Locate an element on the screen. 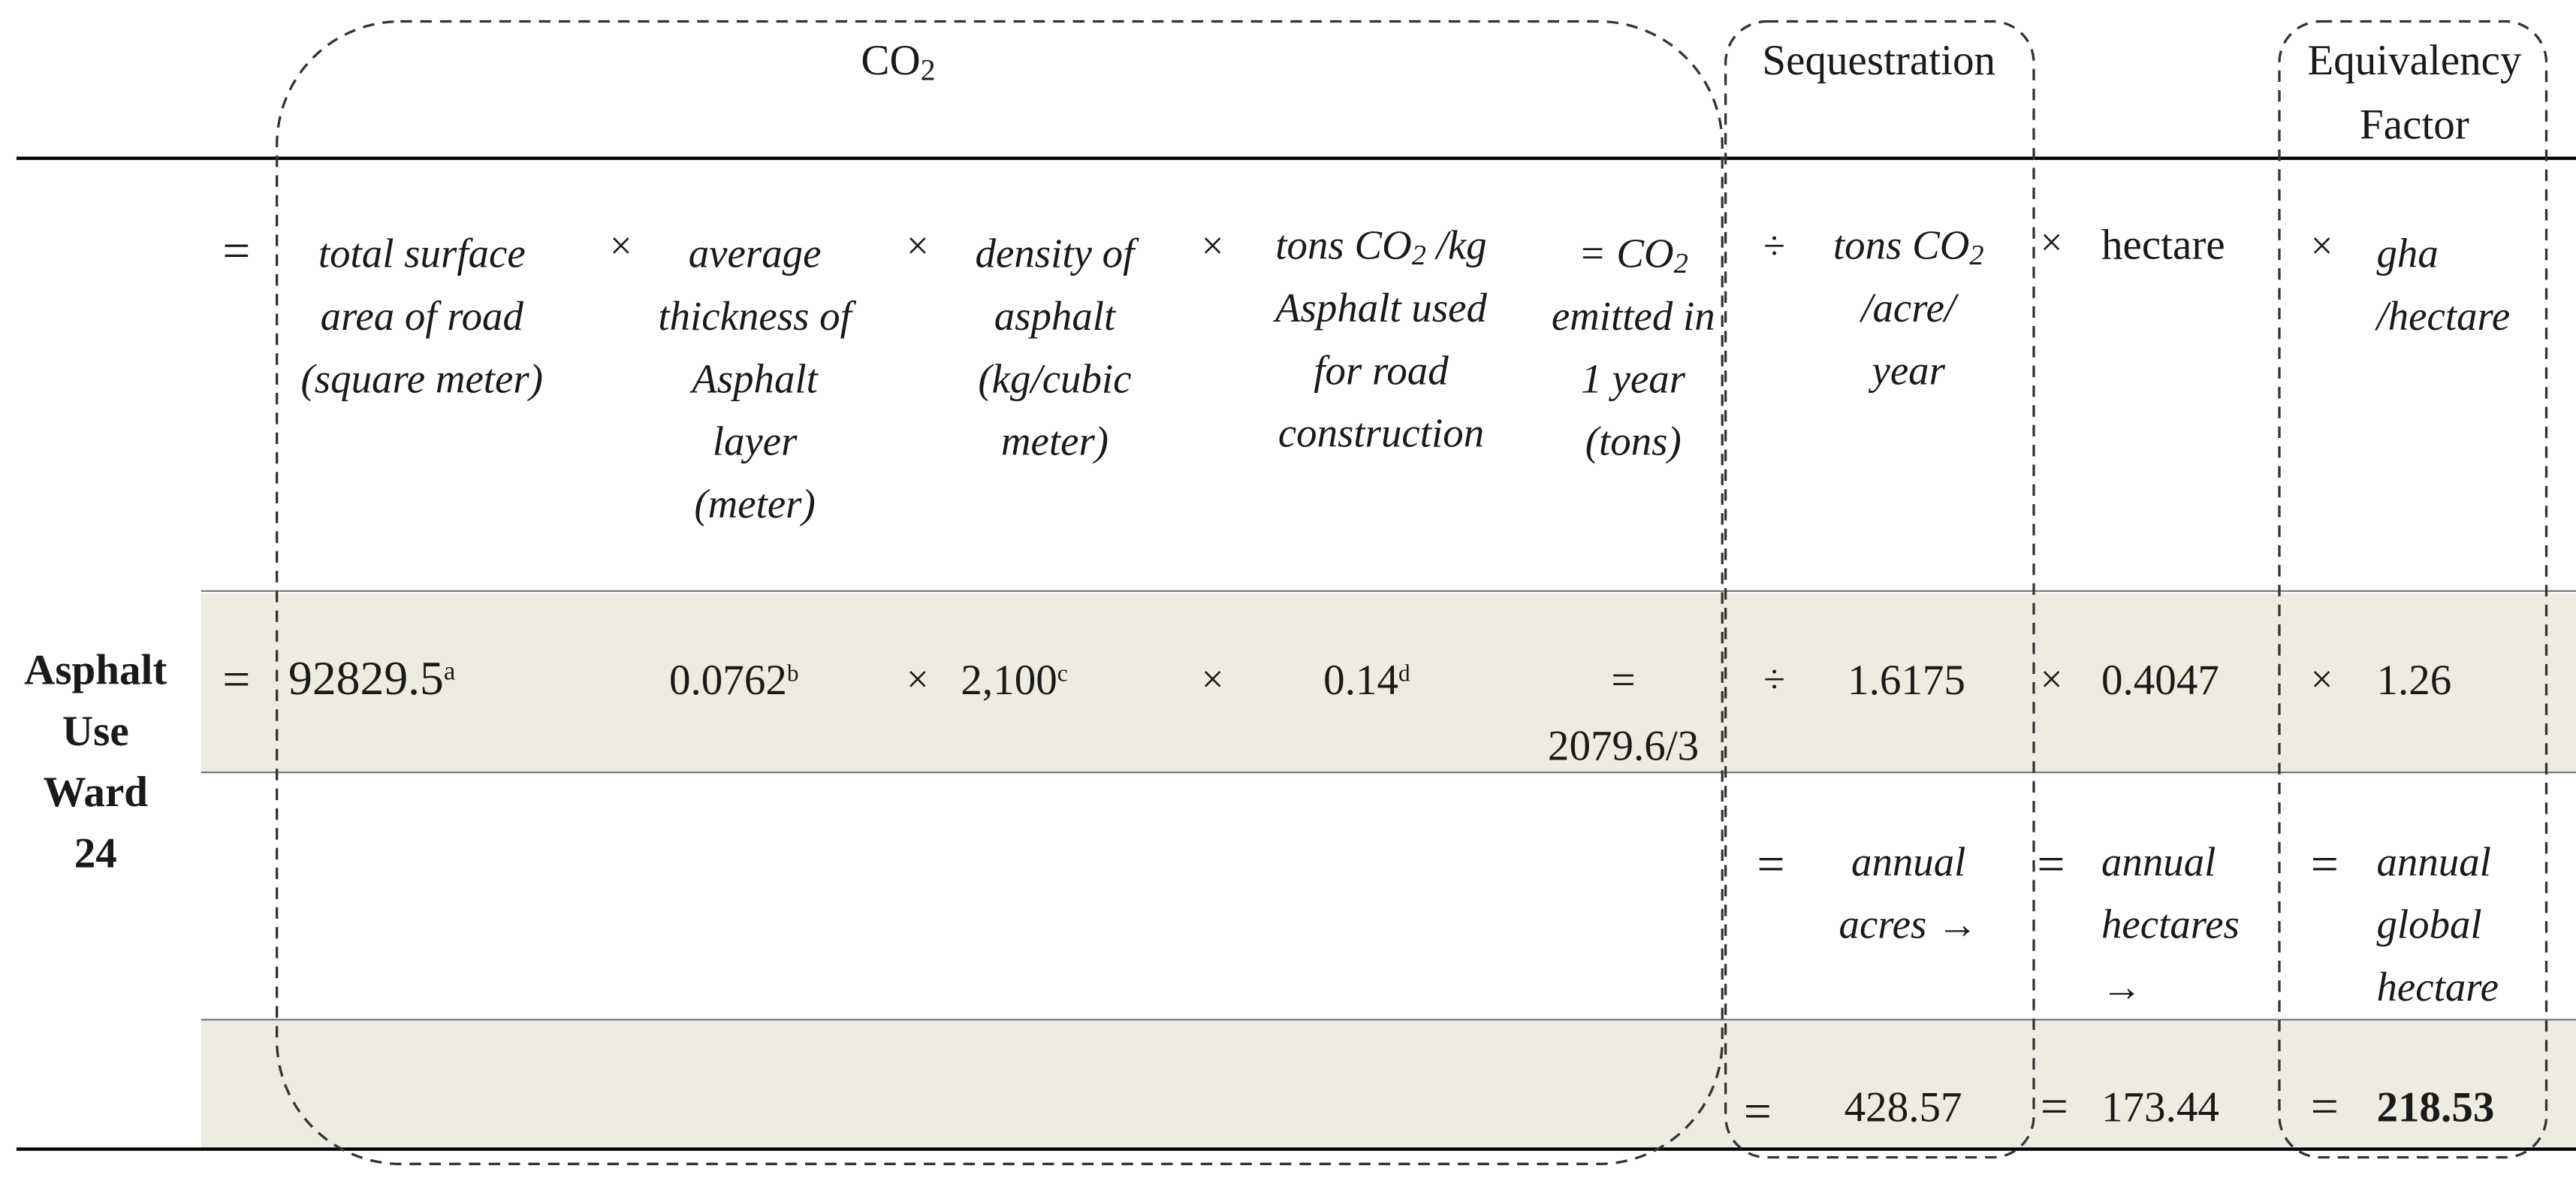 The height and width of the screenshot is (1184, 2576). thickness-value: 0.0762b is located at coordinates (733, 681).